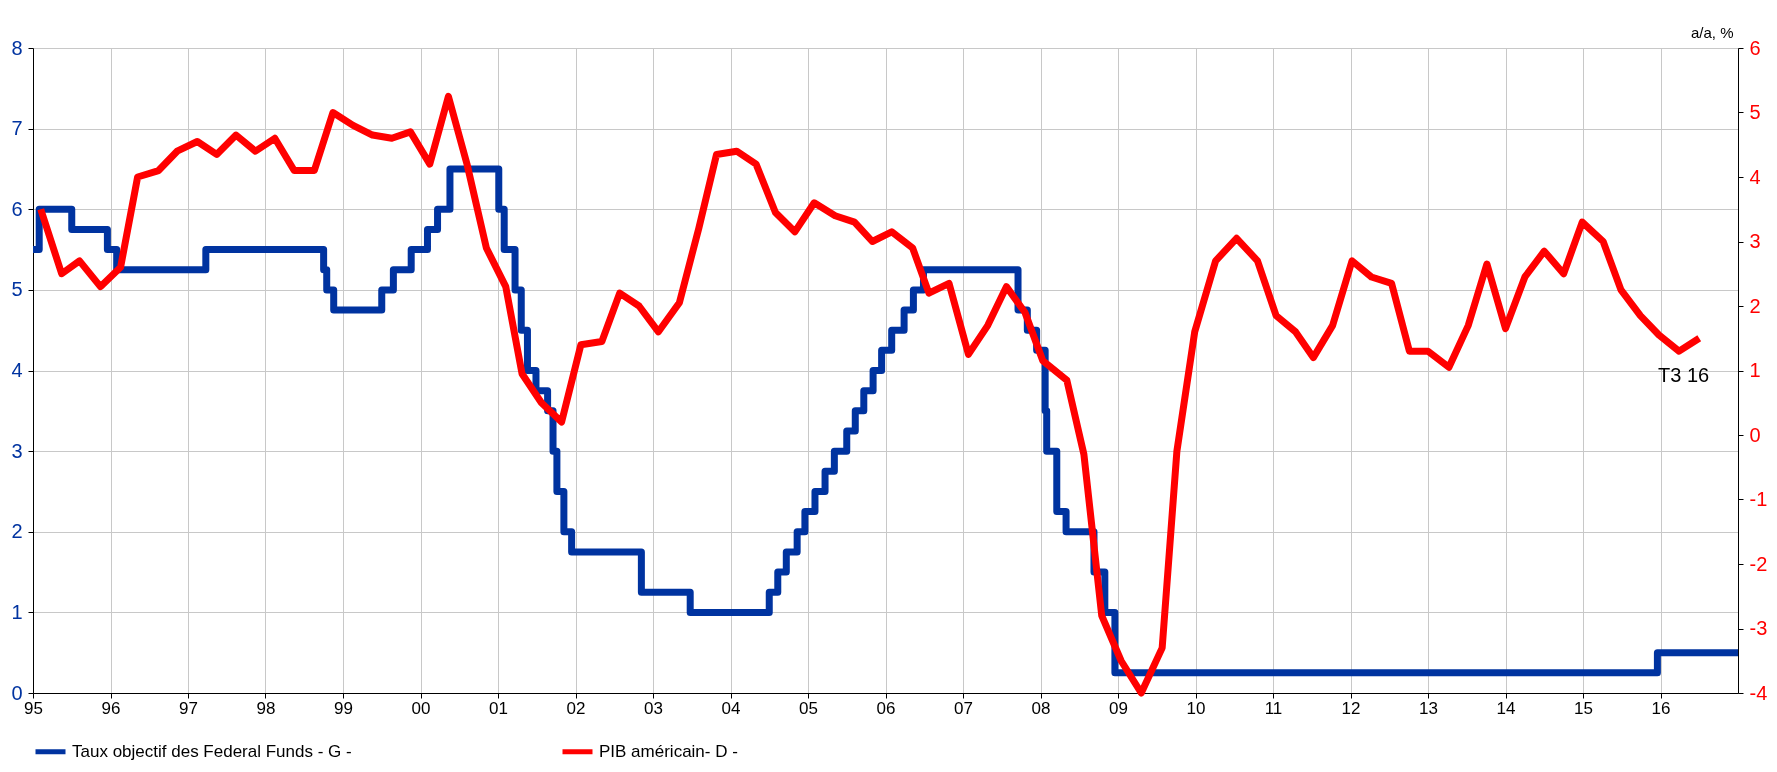  Describe the element at coordinates (17, 128) in the screenshot. I see `y-tick-label: 7` at that location.